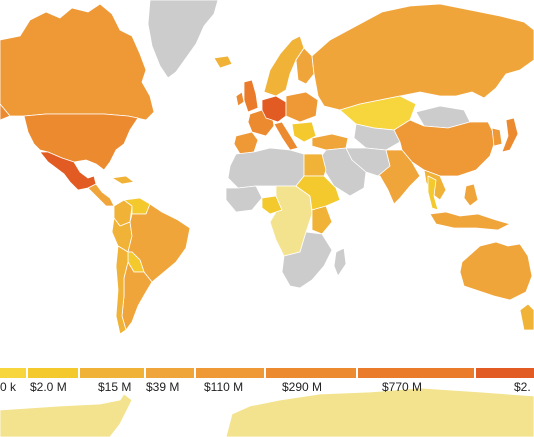 Image resolution: width=534 pixels, height=437 pixels. Describe the element at coordinates (223, 62) in the screenshot. I see `region-iceland` at that location.